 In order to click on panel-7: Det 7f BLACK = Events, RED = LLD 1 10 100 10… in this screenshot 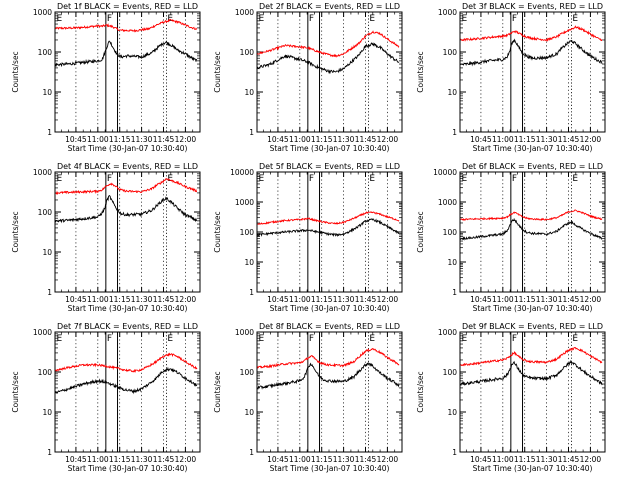, I will do `click(106, 397)`.